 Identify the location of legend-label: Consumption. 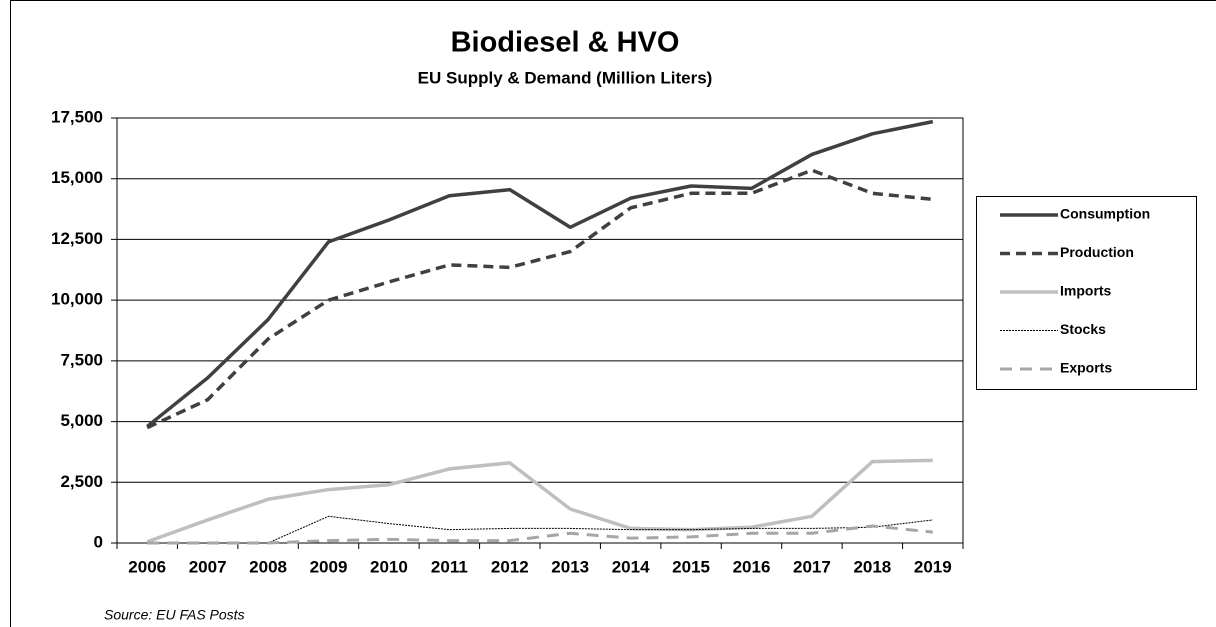
(1105, 214).